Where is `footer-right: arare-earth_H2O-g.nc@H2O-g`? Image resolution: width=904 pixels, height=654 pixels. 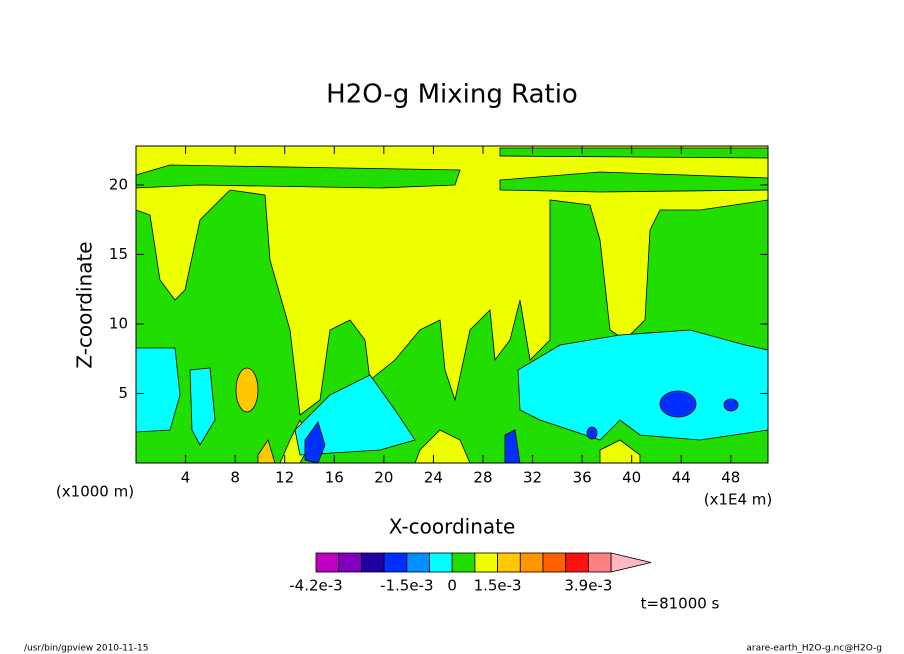 footer-right: arare-earth_H2O-g.nc@H2O-g is located at coordinates (814, 649).